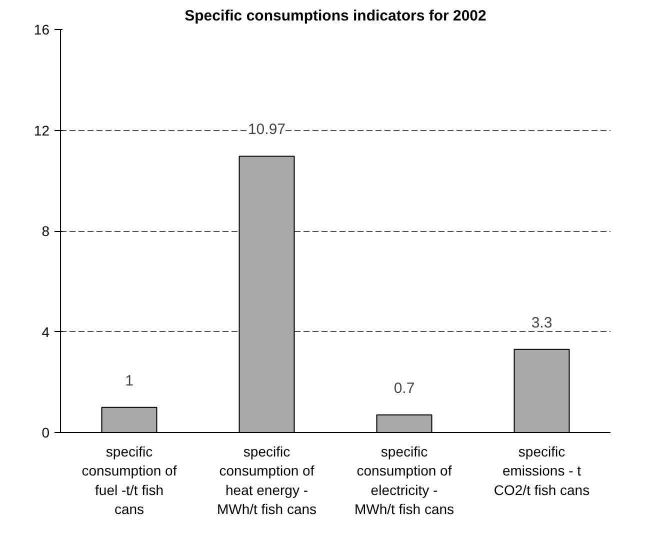 The image size is (662, 536). Describe the element at coordinates (46, 432) in the screenshot. I see `y-tick-label: 0` at that location.